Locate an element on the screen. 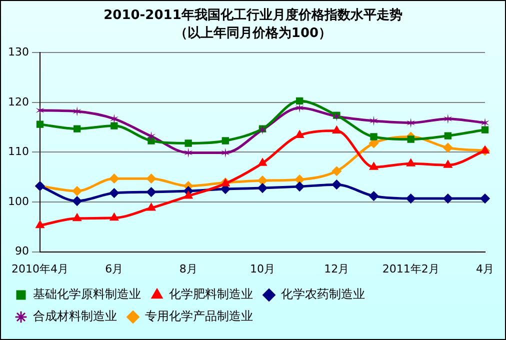  y-tick-label: 120 is located at coordinates (18, 101).